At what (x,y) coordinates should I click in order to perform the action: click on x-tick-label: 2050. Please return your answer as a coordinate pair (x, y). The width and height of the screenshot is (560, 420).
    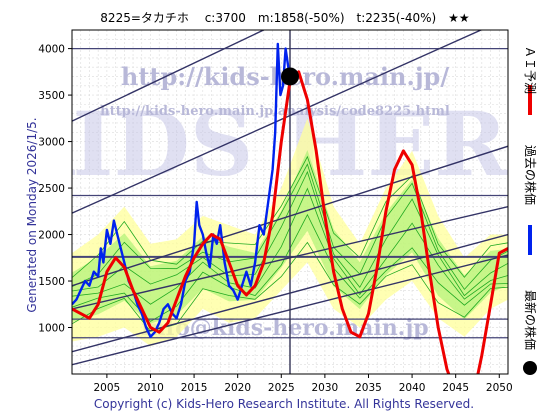
    Looking at the image, I should click on (499, 388).